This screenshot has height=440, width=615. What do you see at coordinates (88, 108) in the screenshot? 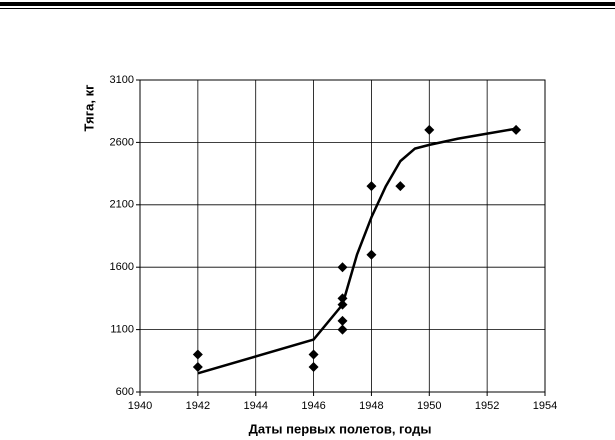
I see `y-axis-label: Тяга, кг` at bounding box center [88, 108].